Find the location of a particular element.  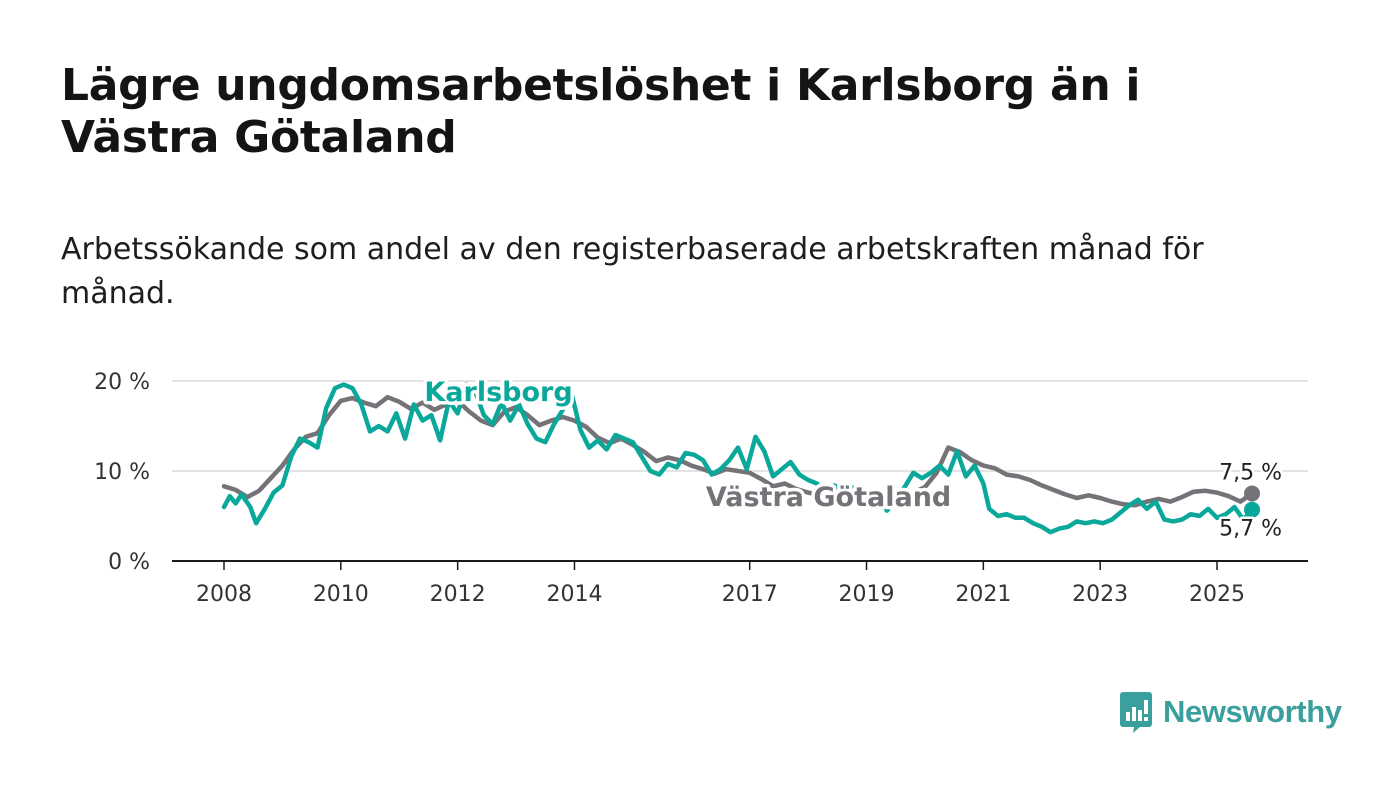

y-tick-label: 0 % is located at coordinates (129, 562).